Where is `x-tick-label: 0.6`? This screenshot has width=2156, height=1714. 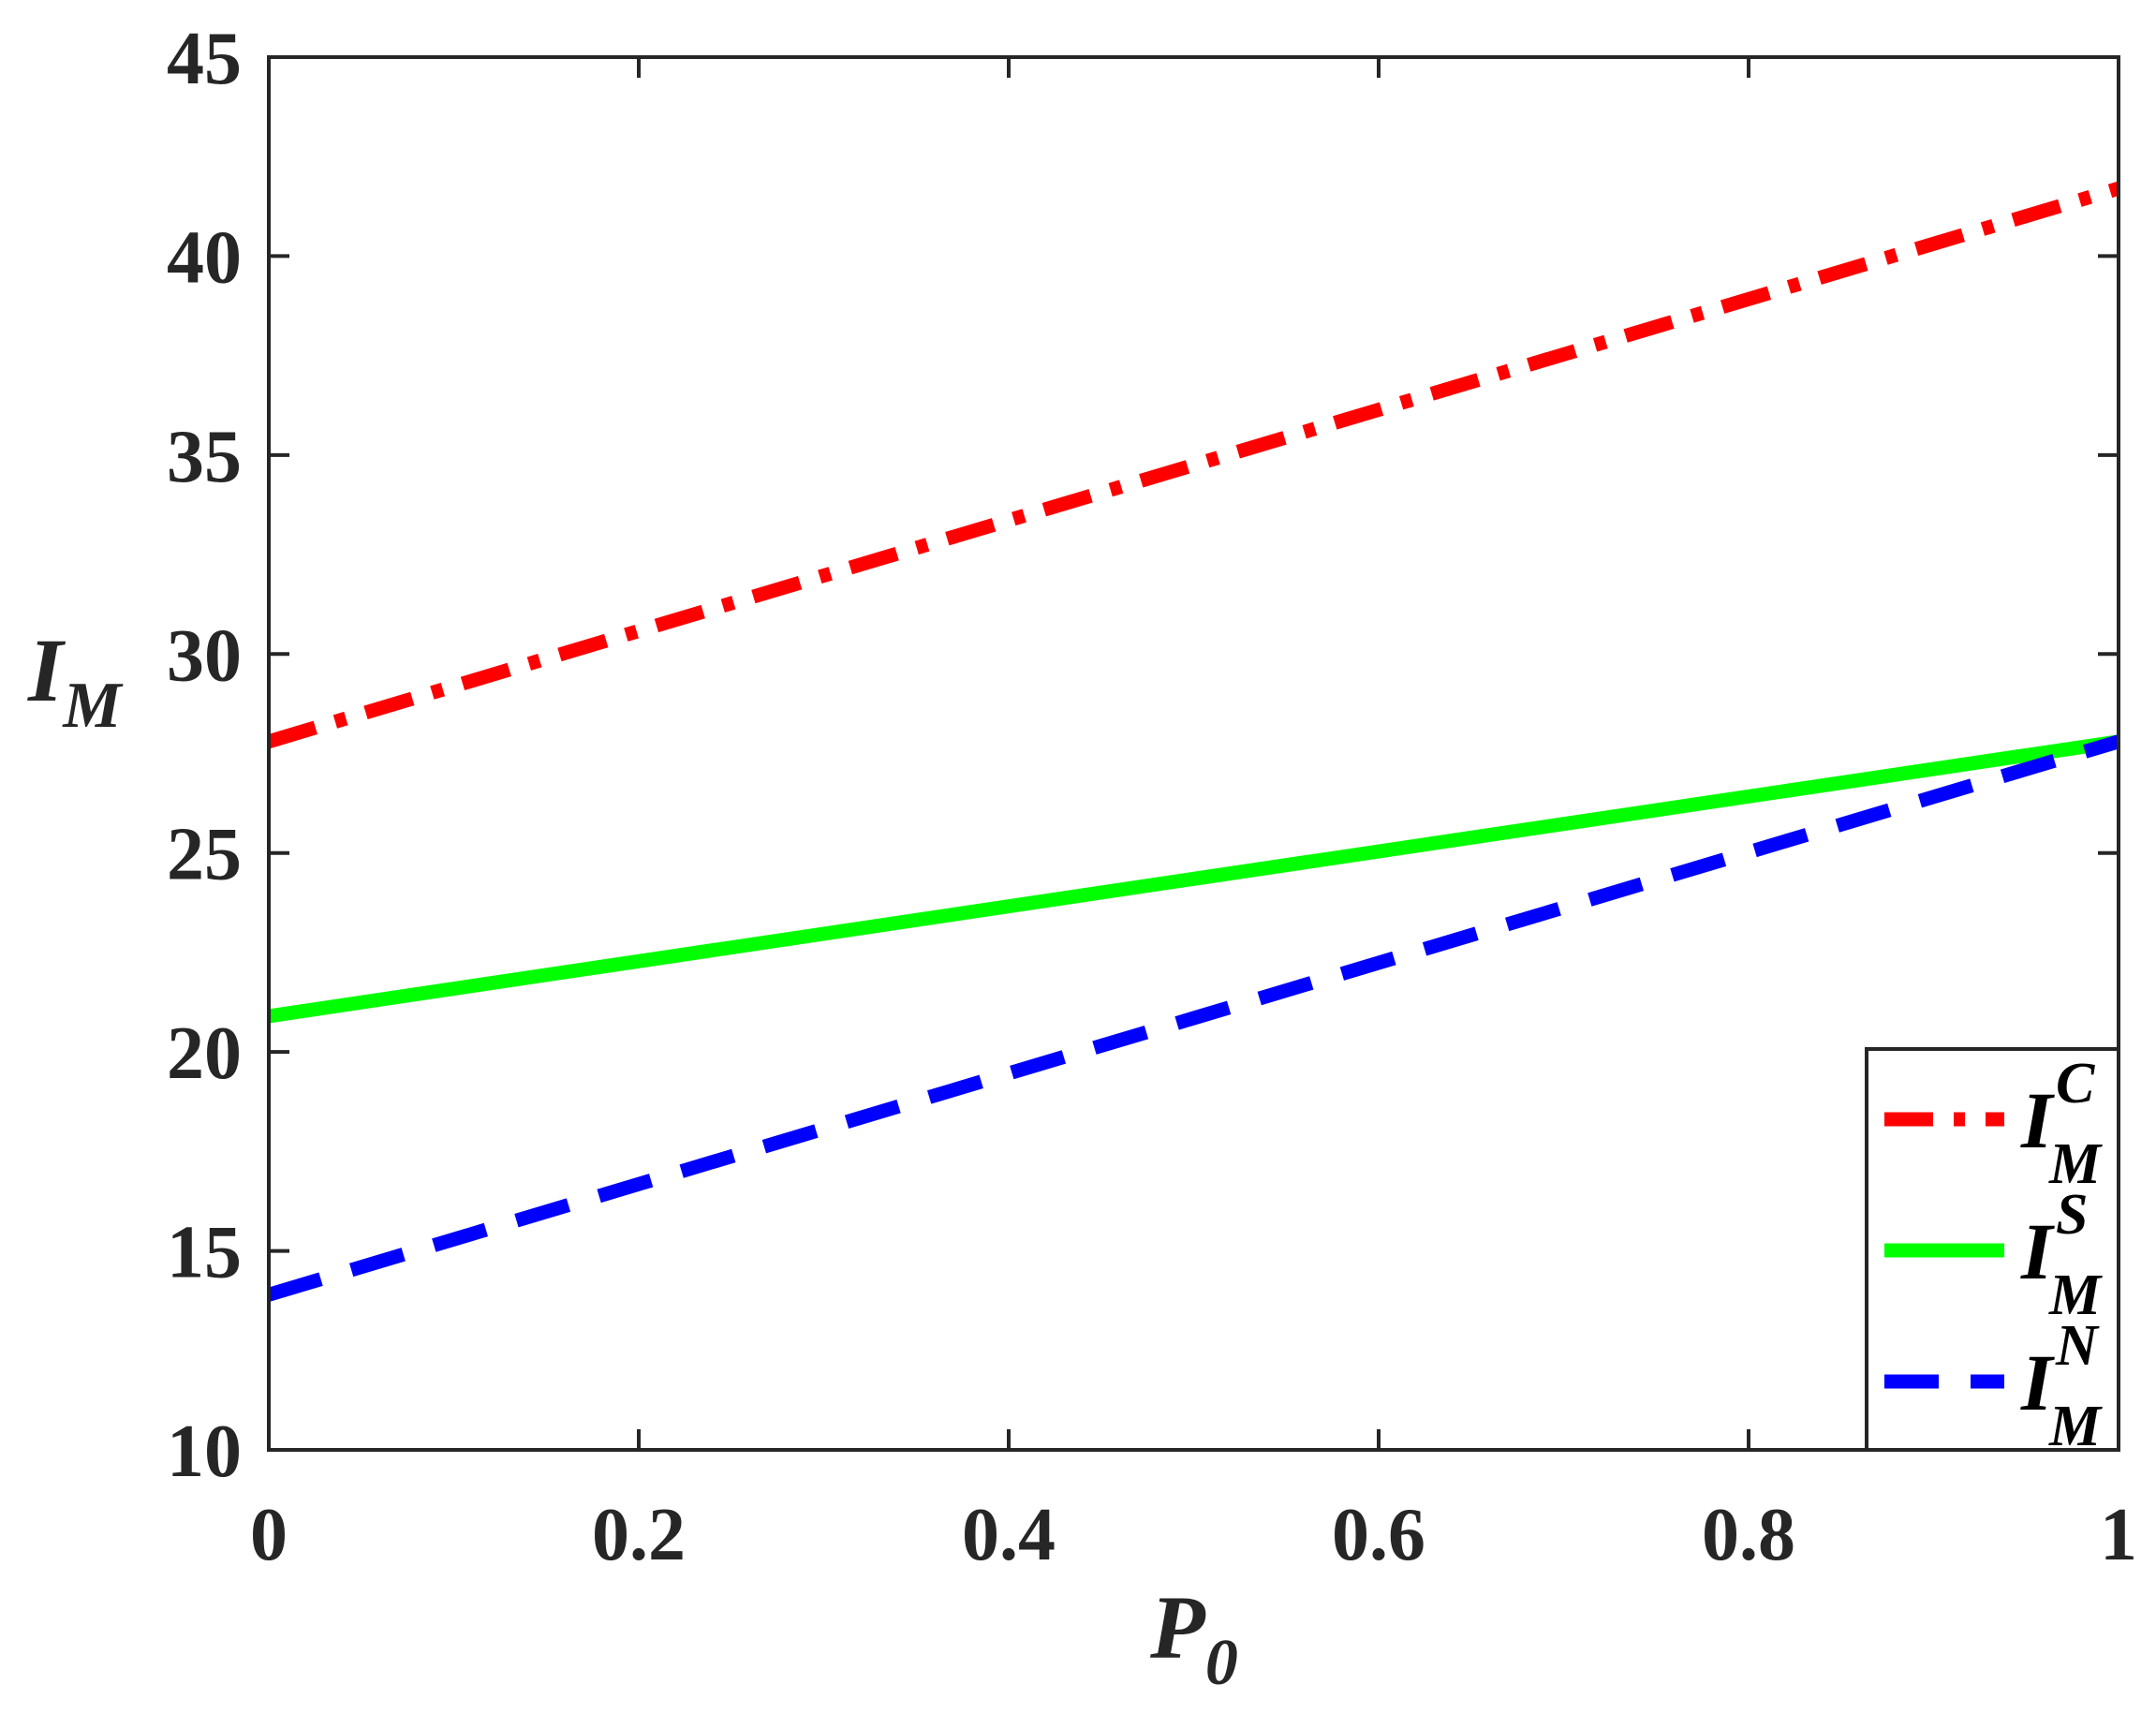
x-tick-label: 0.6 is located at coordinates (1378, 1535).